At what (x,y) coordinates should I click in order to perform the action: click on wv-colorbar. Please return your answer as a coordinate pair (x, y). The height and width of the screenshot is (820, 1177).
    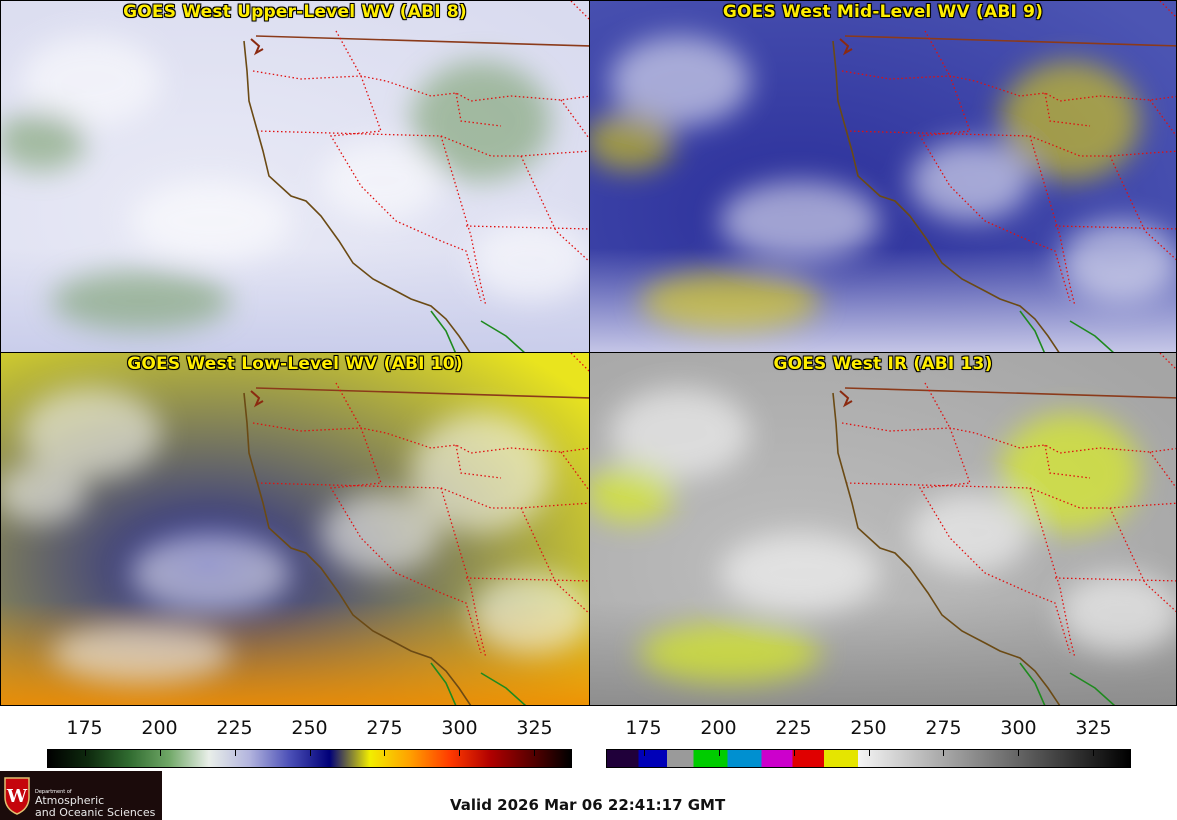
    Looking at the image, I should click on (309, 758).